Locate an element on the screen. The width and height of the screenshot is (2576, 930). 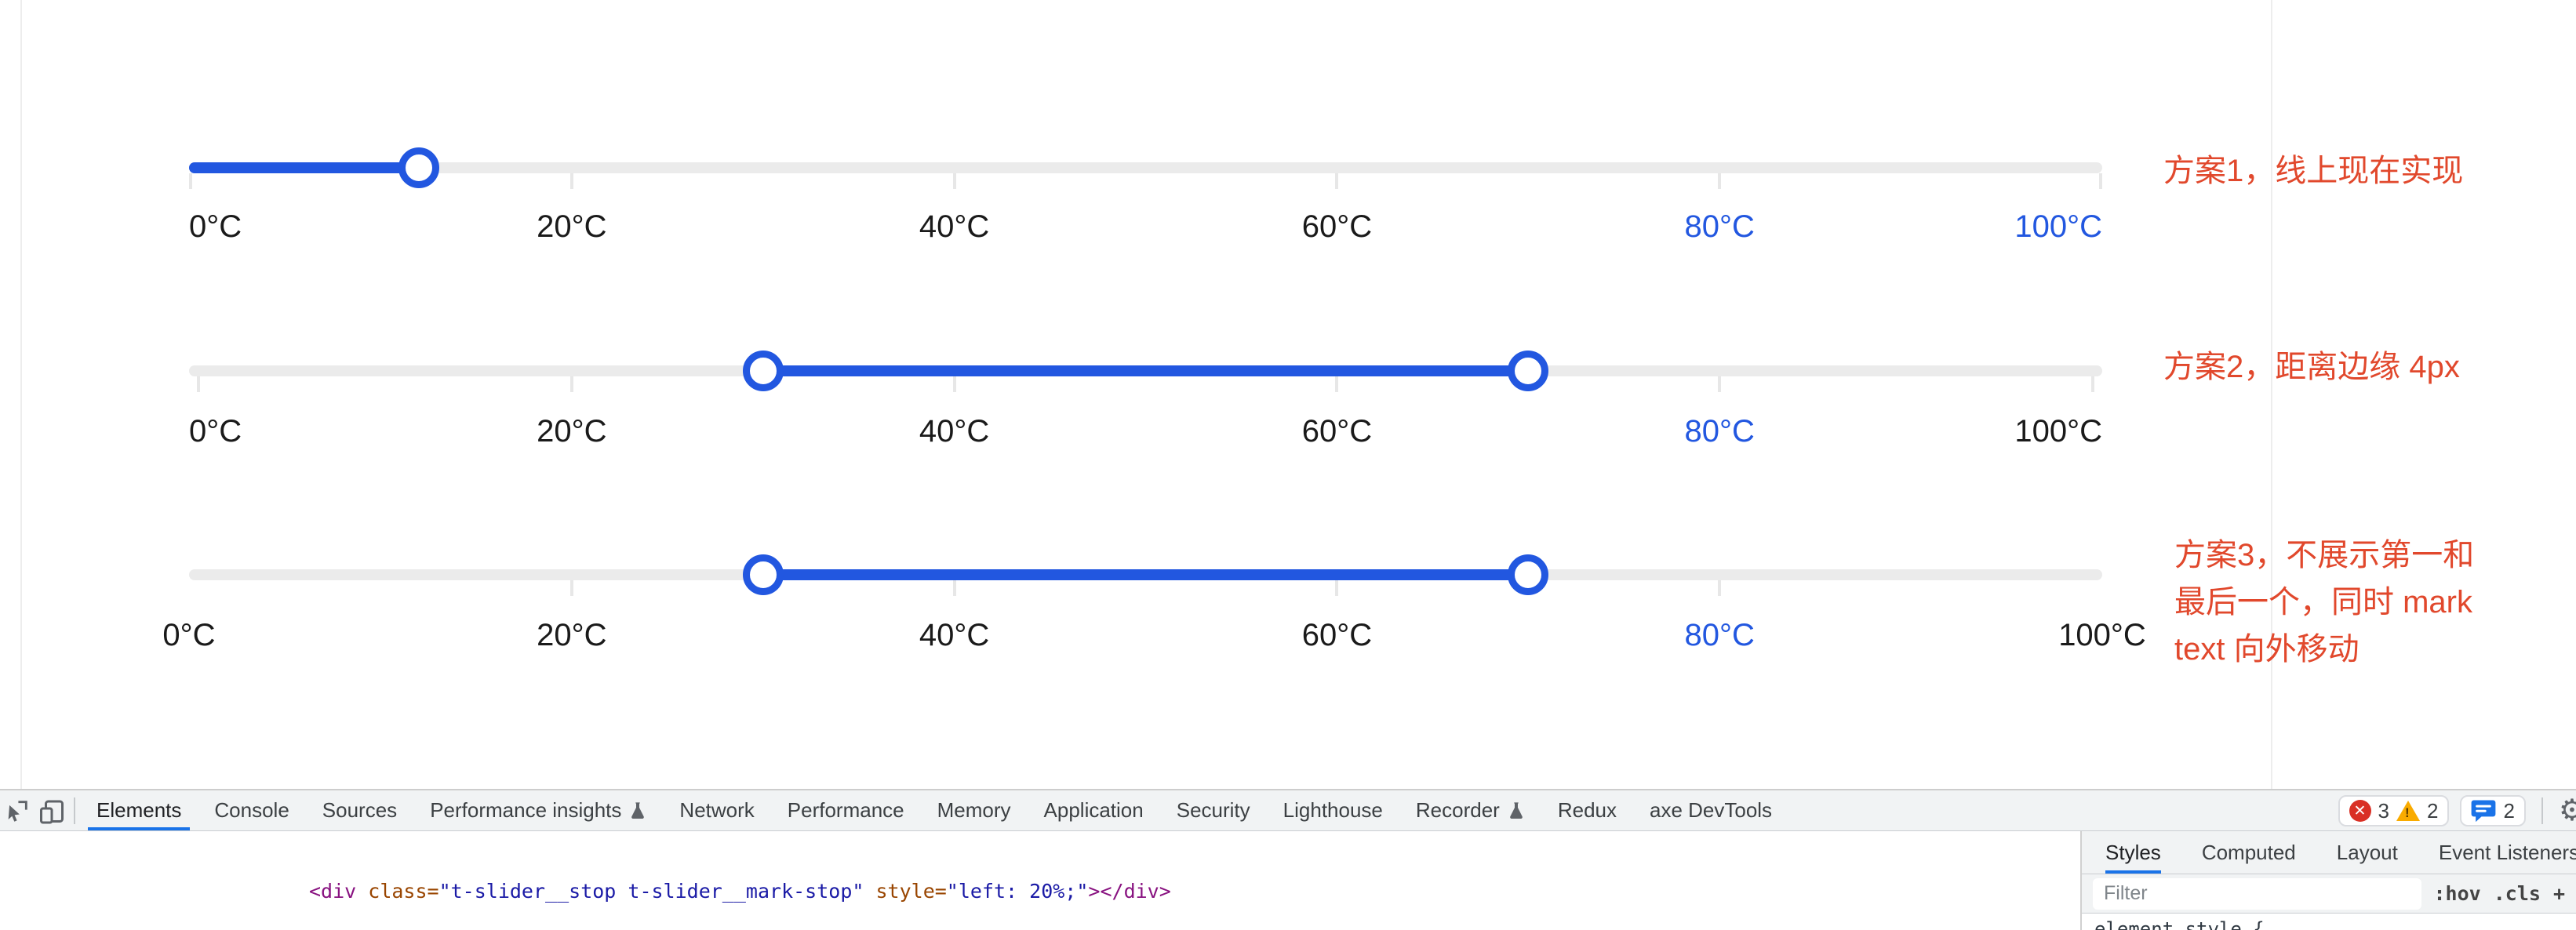
tab-lighthouse: Lighthouse is located at coordinates (1333, 810).